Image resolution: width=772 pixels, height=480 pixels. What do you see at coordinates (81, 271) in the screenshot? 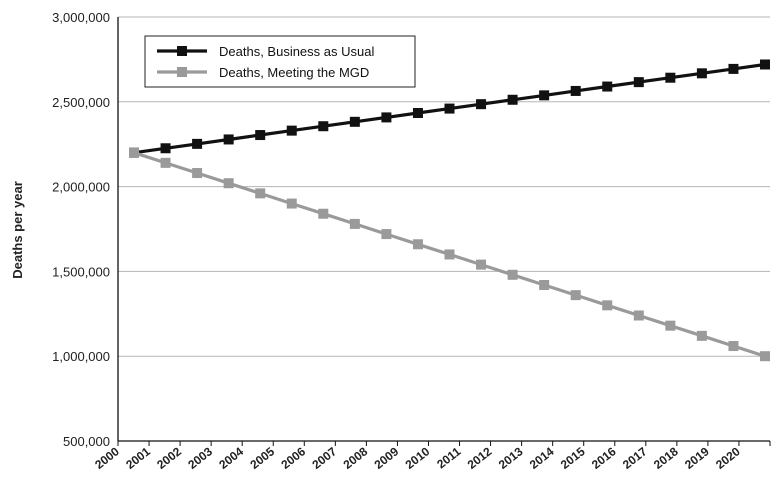
I see `y-tick-label: 1,500,000` at bounding box center [81, 271].